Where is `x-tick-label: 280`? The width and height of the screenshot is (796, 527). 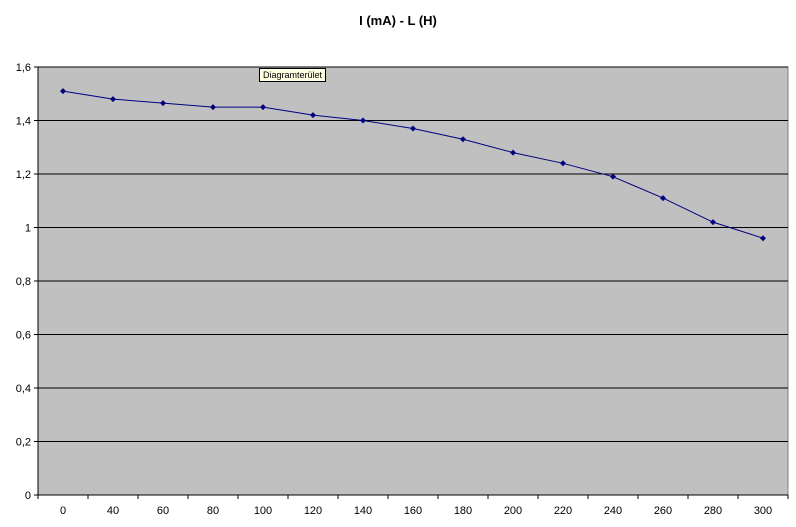 x-tick-label: 280 is located at coordinates (713, 511).